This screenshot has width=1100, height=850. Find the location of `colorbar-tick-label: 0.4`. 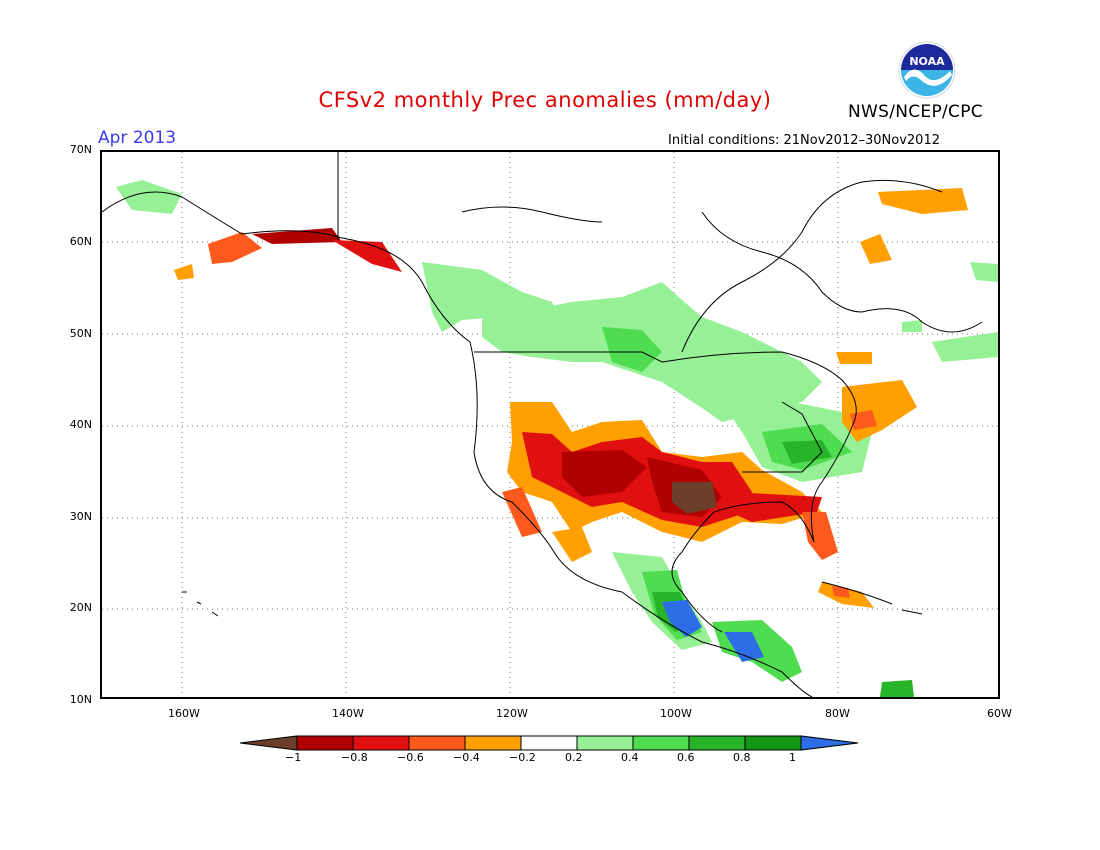

colorbar-tick-label: 0.4 is located at coordinates (630, 757).